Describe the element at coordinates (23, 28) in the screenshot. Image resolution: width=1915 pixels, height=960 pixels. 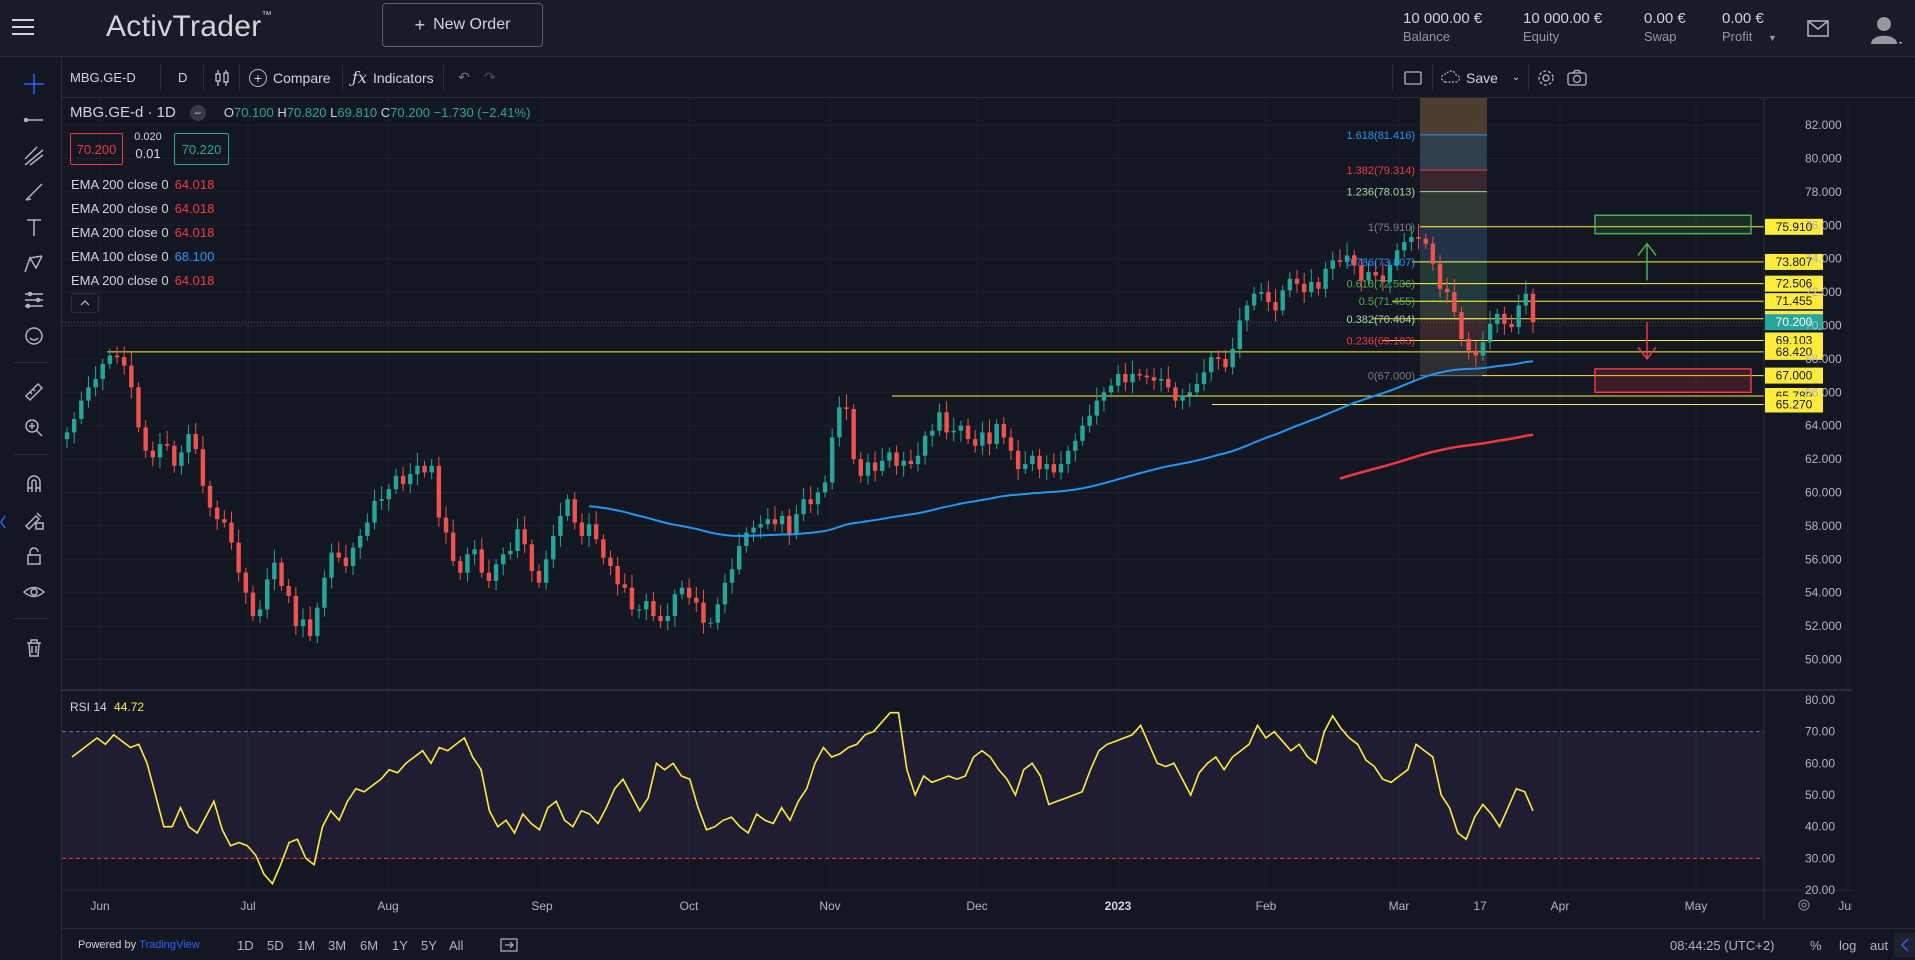
I see `menu-icon` at that location.